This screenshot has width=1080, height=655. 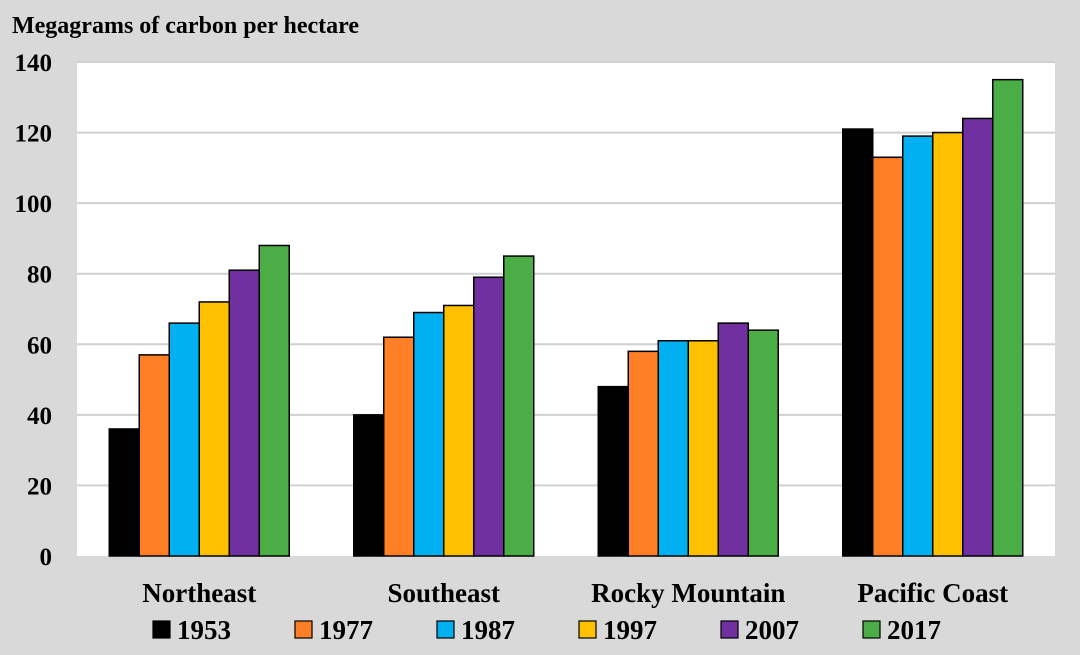 What do you see at coordinates (34, 134) in the screenshot?
I see `y-tick-label: 120` at bounding box center [34, 134].